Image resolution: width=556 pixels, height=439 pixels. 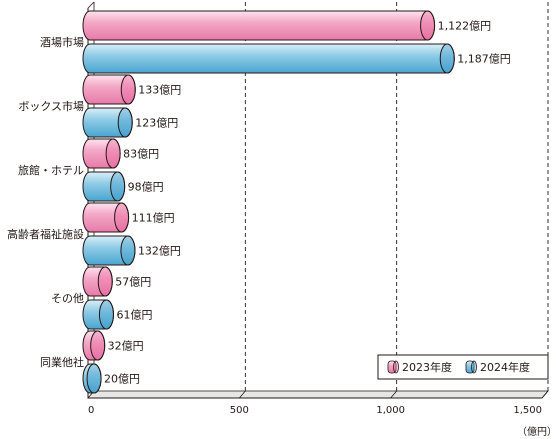 I want to click on bar-value-label: 32億円, so click(x=126, y=346).